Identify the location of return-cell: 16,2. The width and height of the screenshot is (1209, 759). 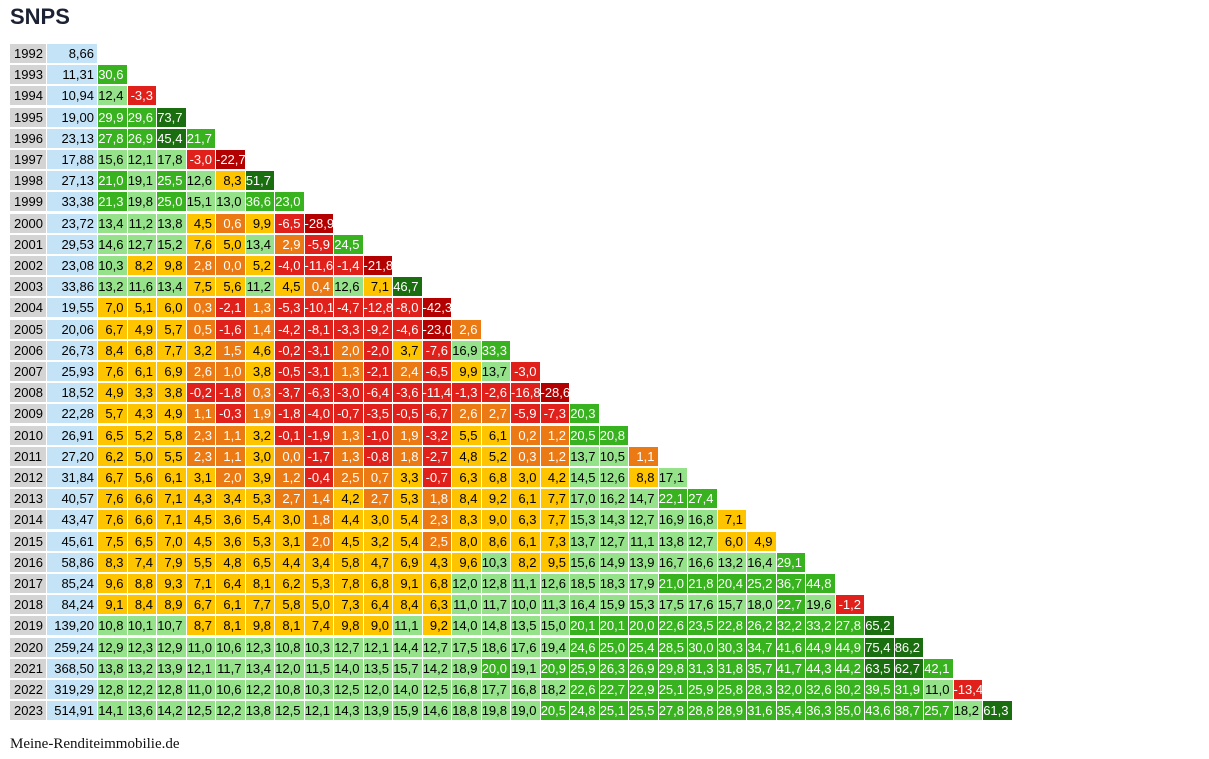
(613, 499).